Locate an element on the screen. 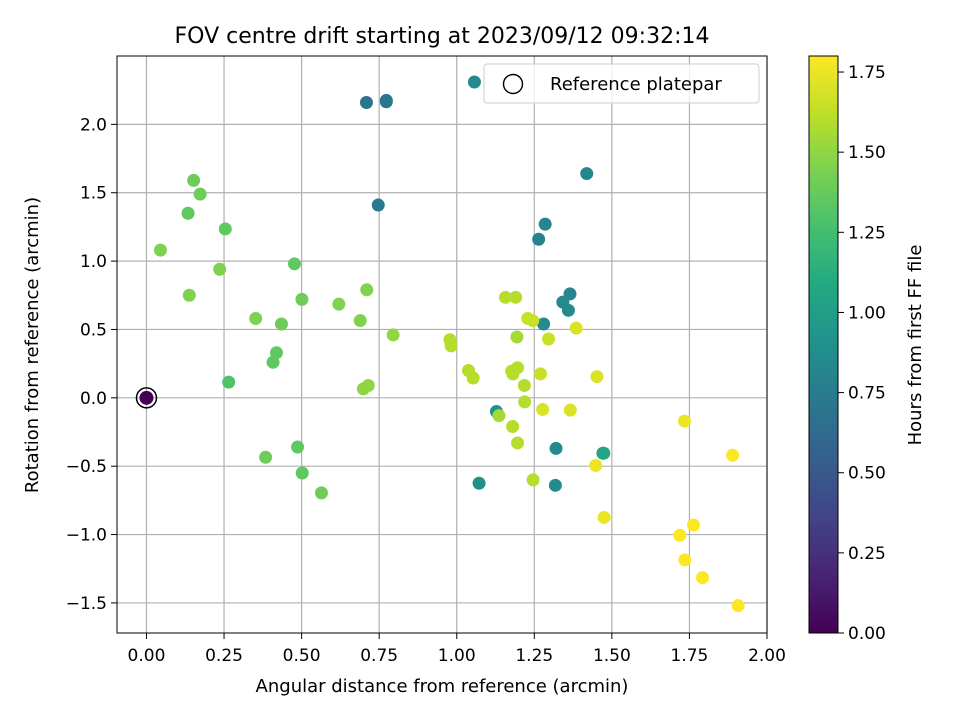 This screenshot has height=720, width=960. colorbar-tick-label: 0.00 is located at coordinates (867, 634).